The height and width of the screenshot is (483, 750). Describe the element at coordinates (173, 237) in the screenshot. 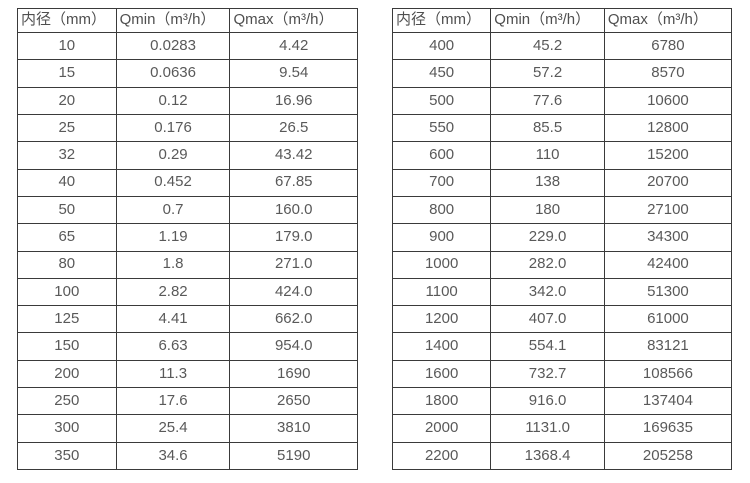

I see `qmin-cell: 1.19` at that location.